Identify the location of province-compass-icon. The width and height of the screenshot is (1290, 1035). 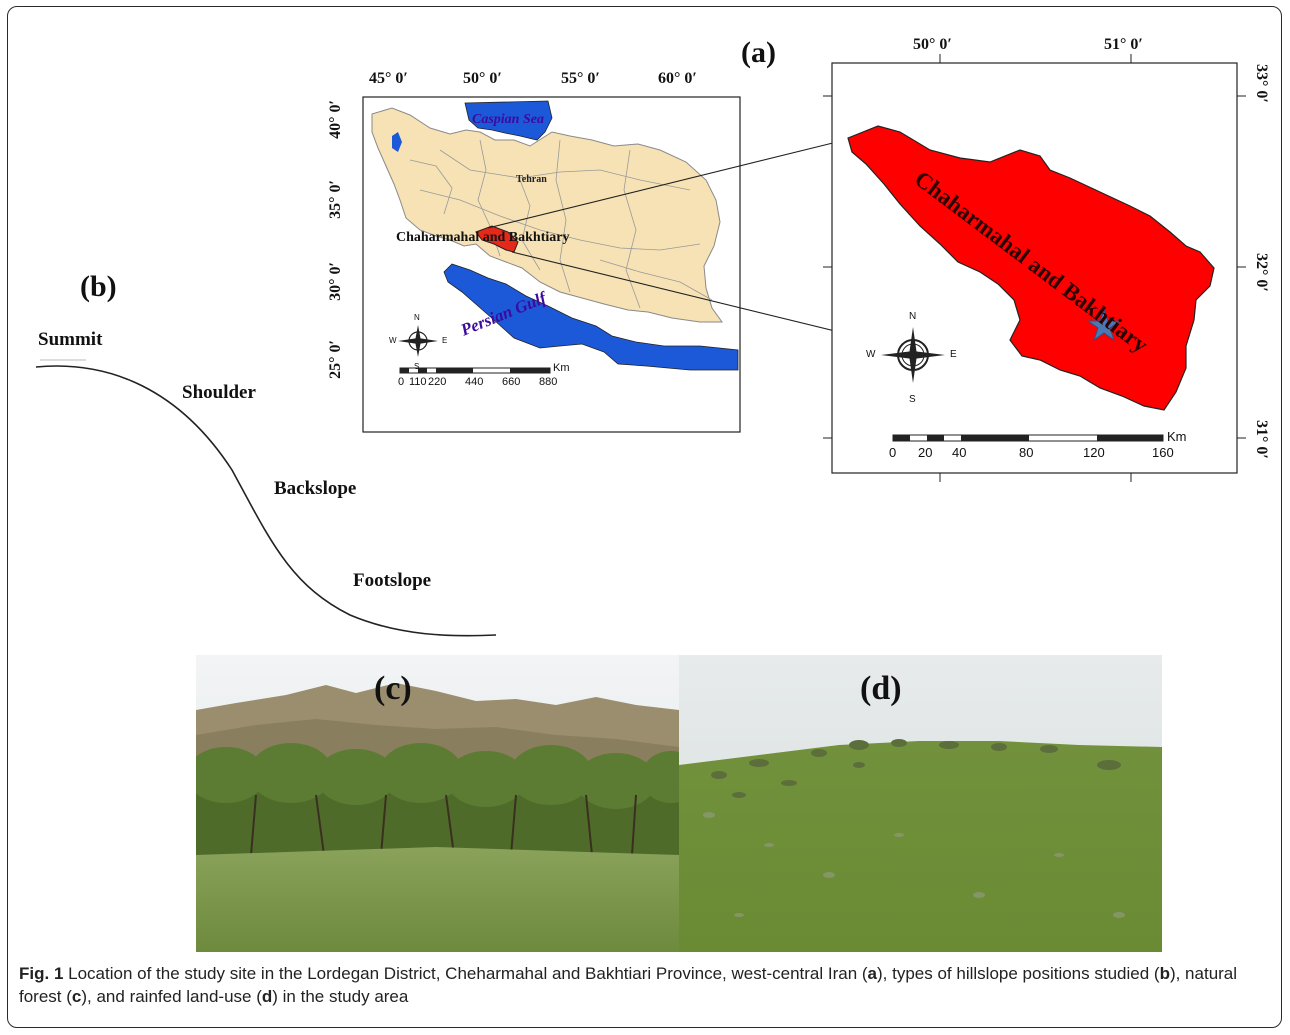
(913, 355).